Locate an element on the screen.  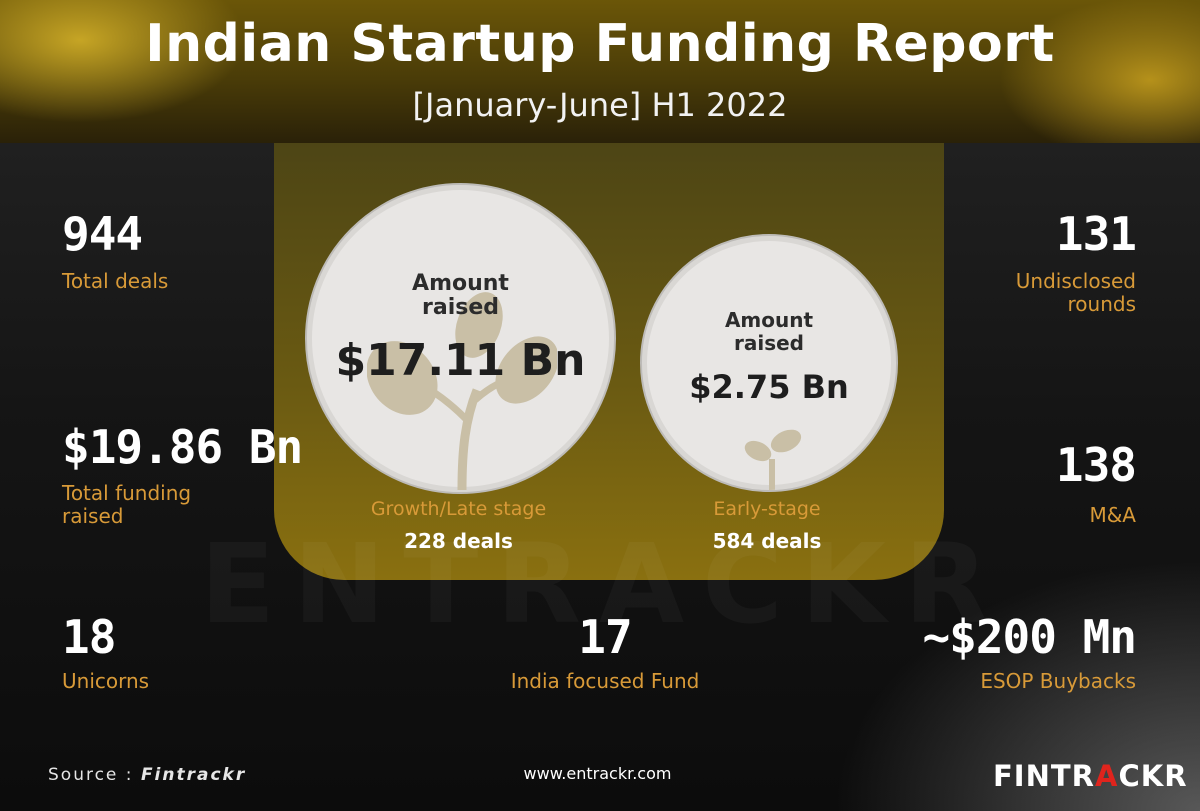
growth-label-line1: Amount is located at coordinates (460, 283).